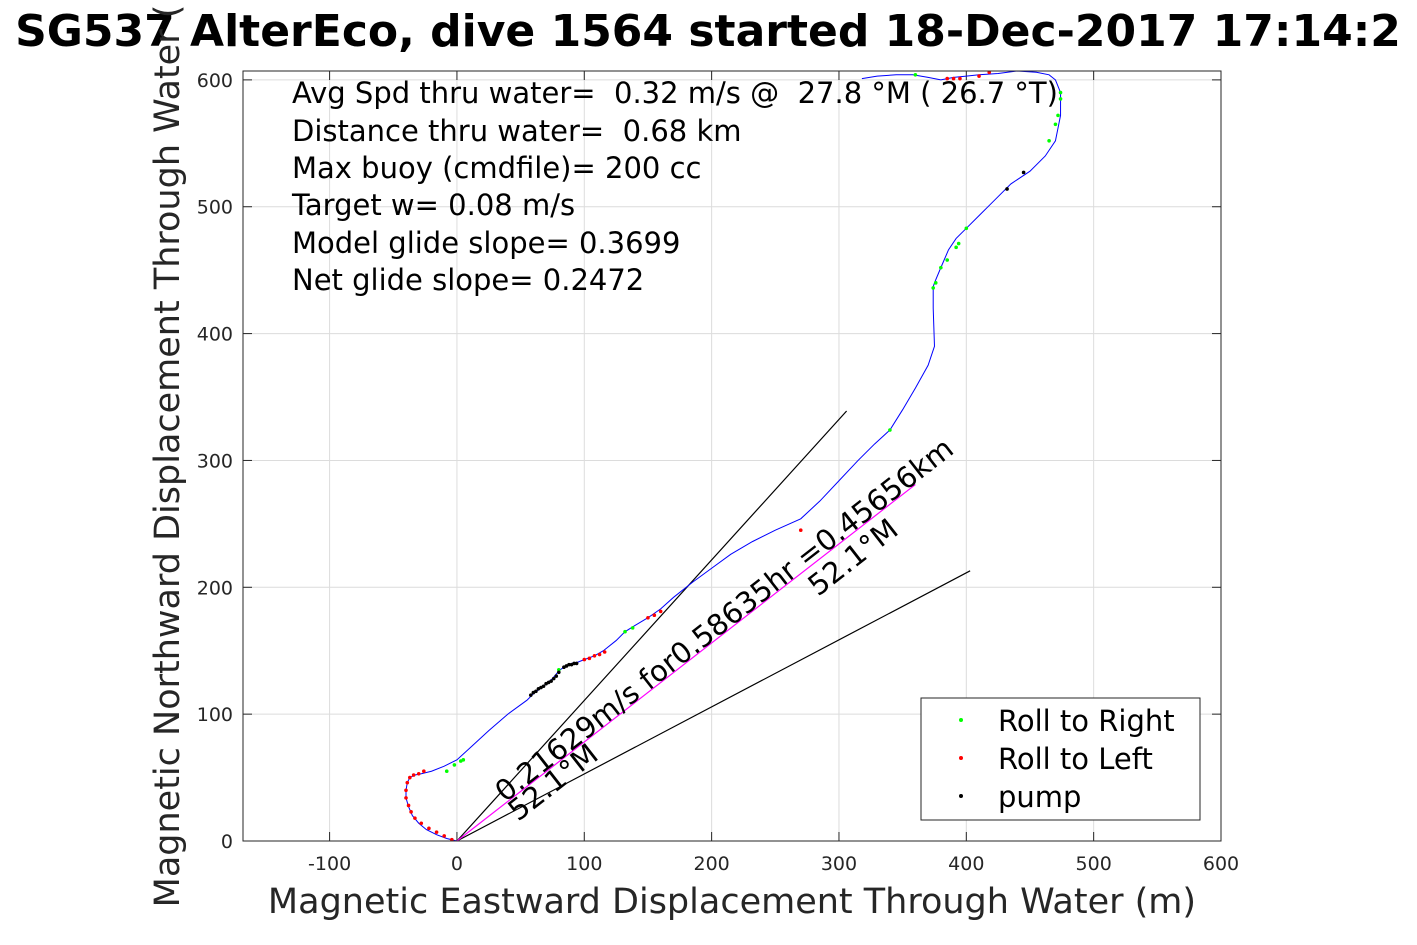  I want to click on annotation-model-glide-slope: Model glide slope= 0.3699, so click(486, 243).